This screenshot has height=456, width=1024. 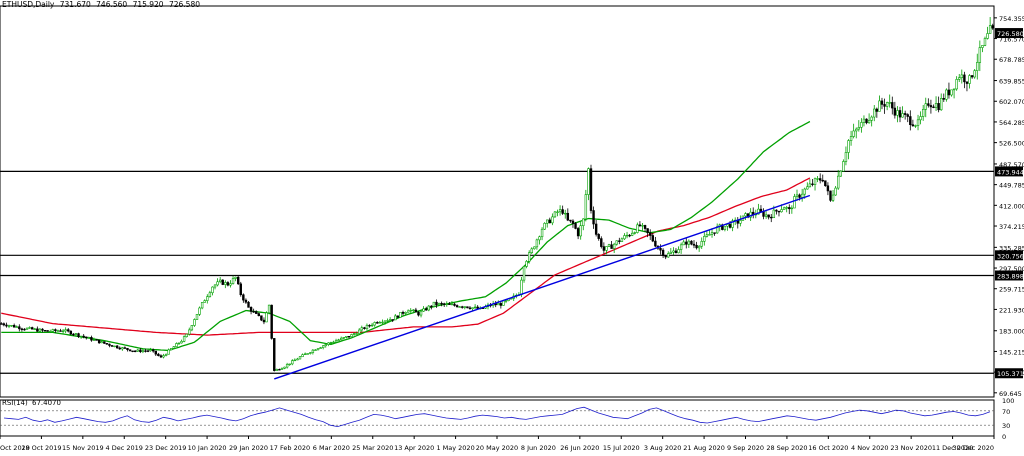 What do you see at coordinates (1011, 186) in the screenshot?
I see `price-tick-label: 449.785` at bounding box center [1011, 186].